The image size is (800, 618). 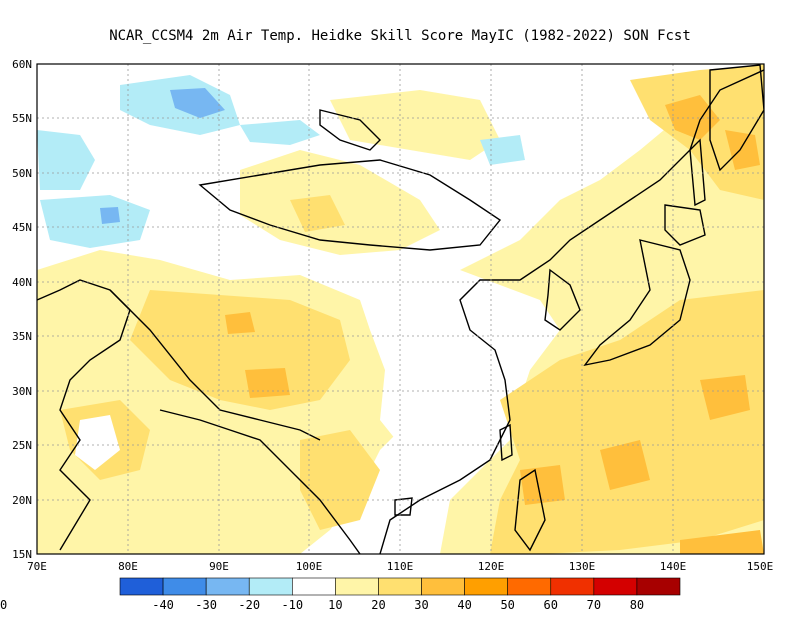 I want to click on lat-label: 15N, so click(x=22, y=554).